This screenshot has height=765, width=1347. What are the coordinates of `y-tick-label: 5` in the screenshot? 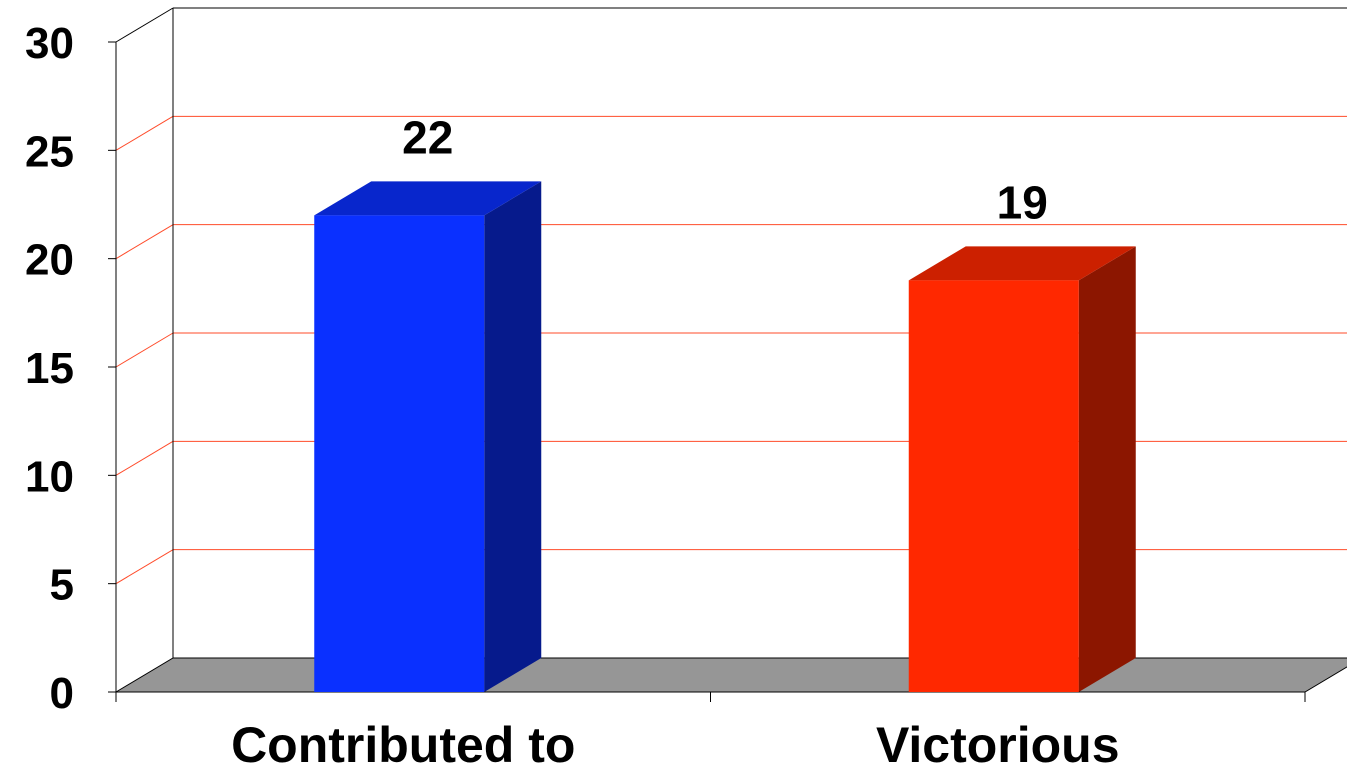 It's located at (62, 585).